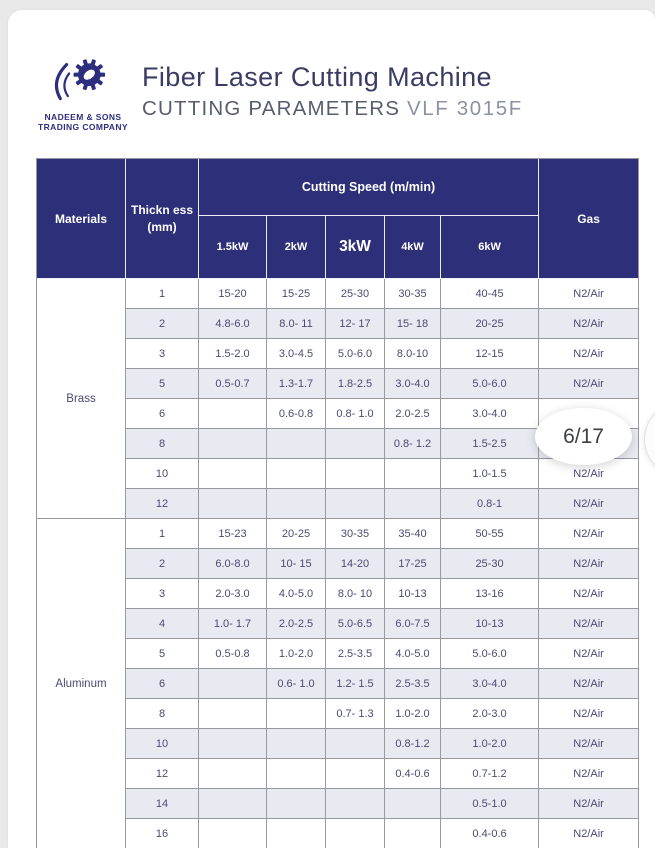 The height and width of the screenshot is (848, 655). Describe the element at coordinates (232, 533) in the screenshot. I see `speed-cell: 15-23` at that location.